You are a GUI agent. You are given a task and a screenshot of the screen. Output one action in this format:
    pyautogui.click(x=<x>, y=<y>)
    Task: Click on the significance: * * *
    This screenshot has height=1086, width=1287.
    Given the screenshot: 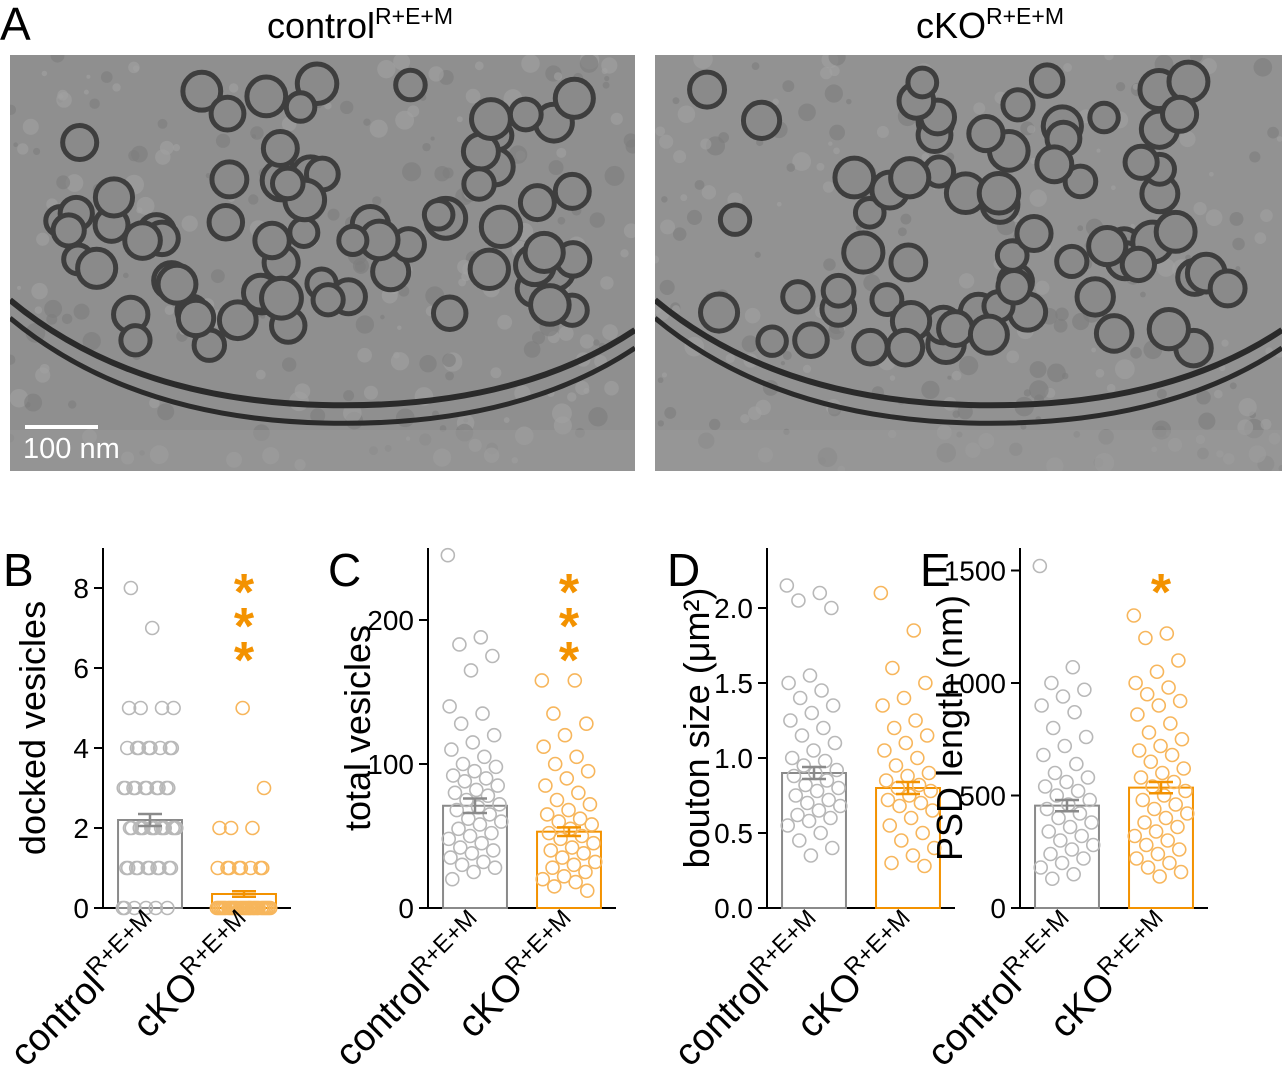 What is the action you would take?
    pyautogui.click(x=569, y=627)
    